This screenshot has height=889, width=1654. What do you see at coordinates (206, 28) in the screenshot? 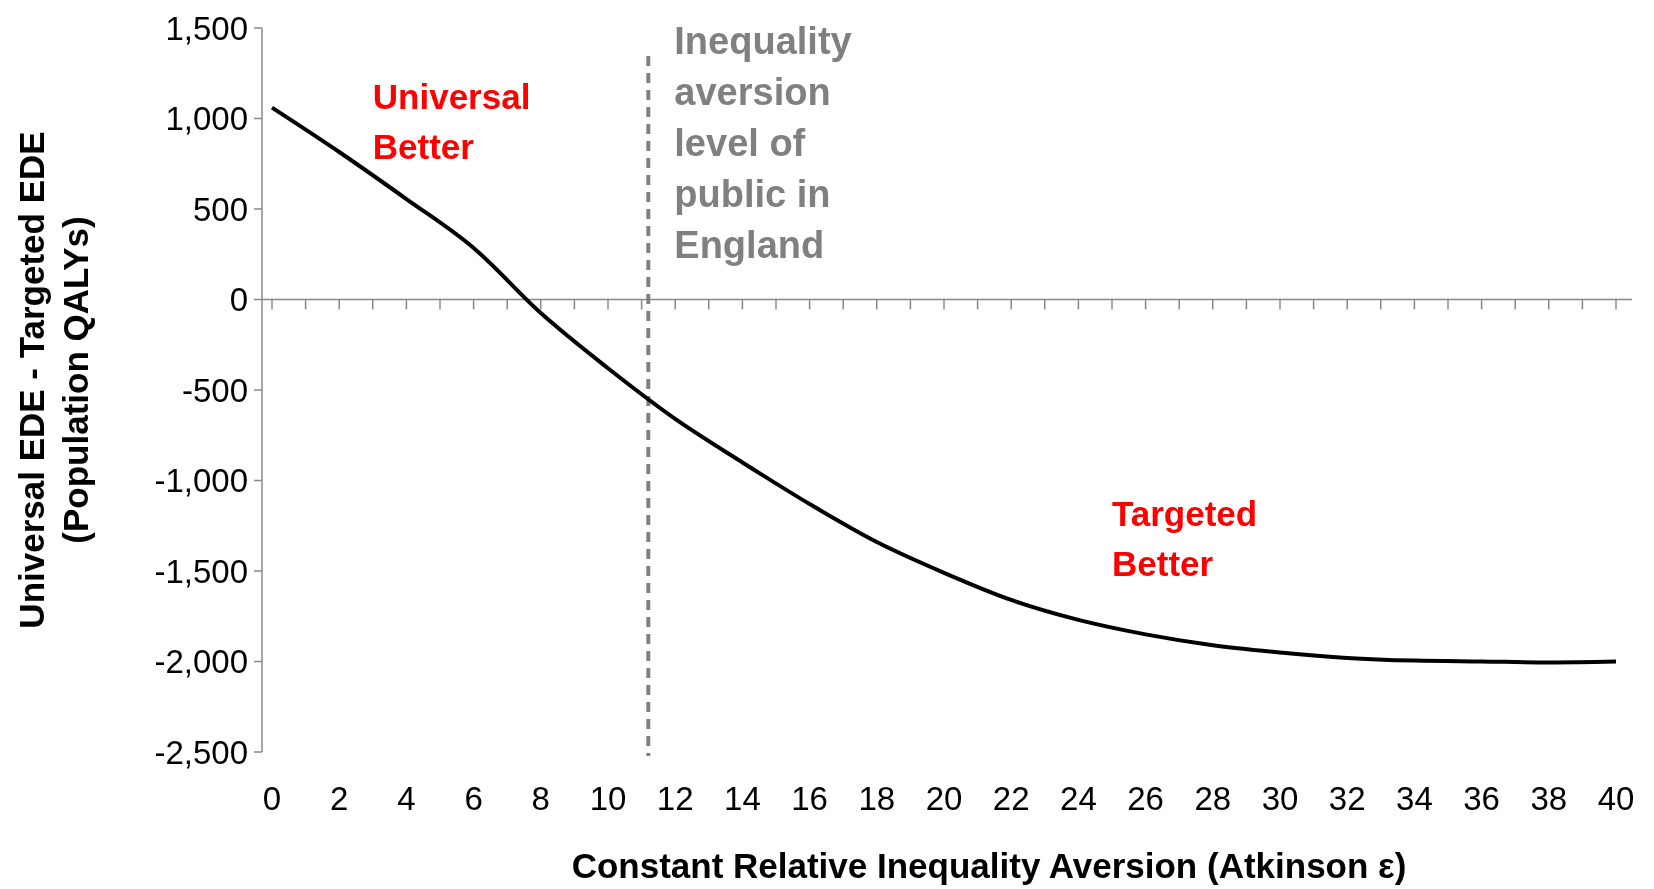
I see `y-tick-label: 1,500` at bounding box center [206, 28].